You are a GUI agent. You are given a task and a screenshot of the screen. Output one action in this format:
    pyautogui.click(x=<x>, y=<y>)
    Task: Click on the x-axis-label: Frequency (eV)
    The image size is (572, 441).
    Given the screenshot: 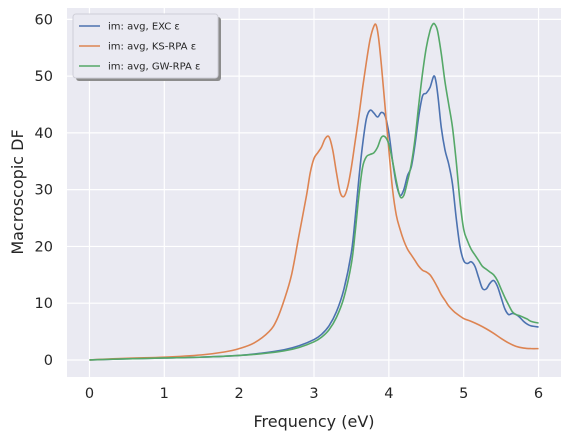 What is the action you would take?
    pyautogui.click(x=313, y=421)
    